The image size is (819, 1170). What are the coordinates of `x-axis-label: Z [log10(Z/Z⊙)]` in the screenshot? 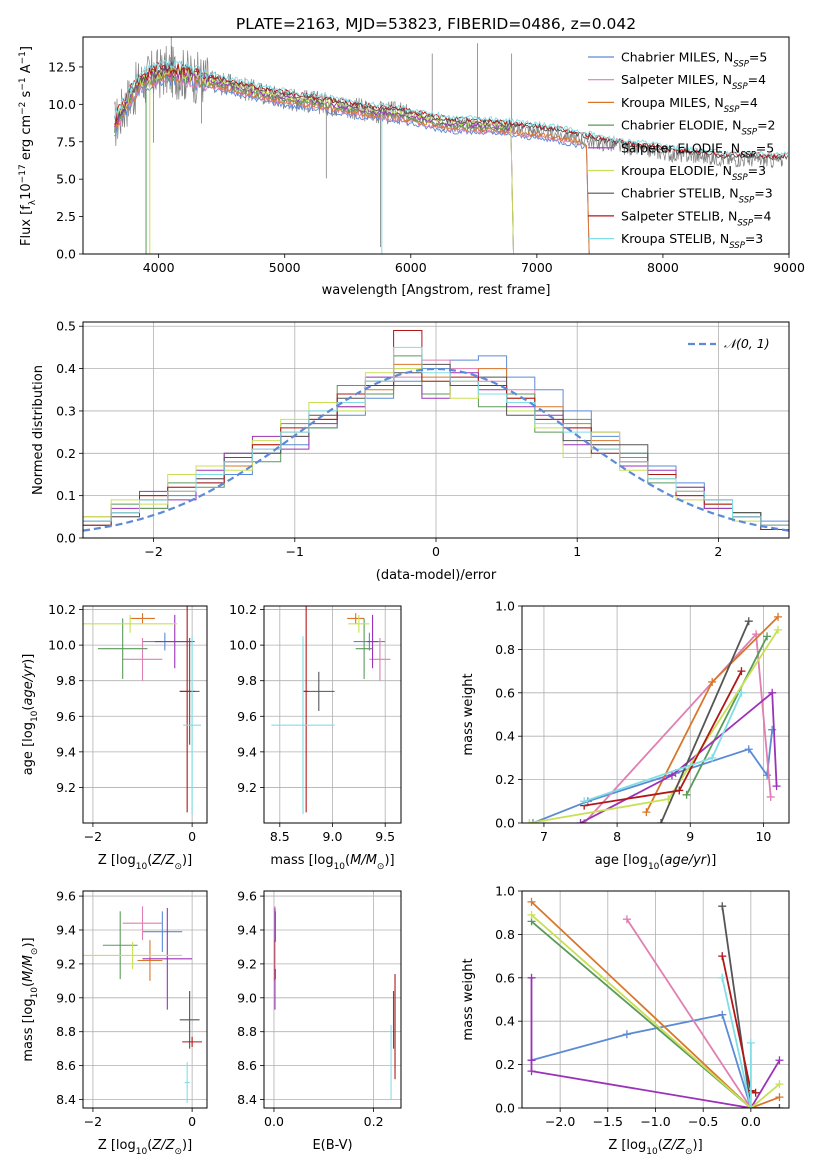 It's located at (655, 1147).